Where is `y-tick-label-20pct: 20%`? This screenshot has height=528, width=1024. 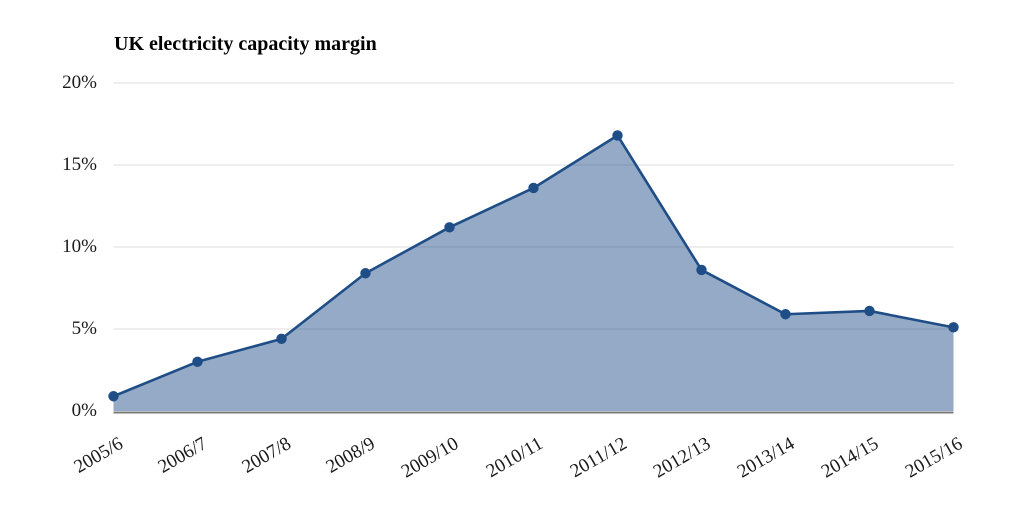
y-tick-label-20pct: 20% is located at coordinates (79, 82).